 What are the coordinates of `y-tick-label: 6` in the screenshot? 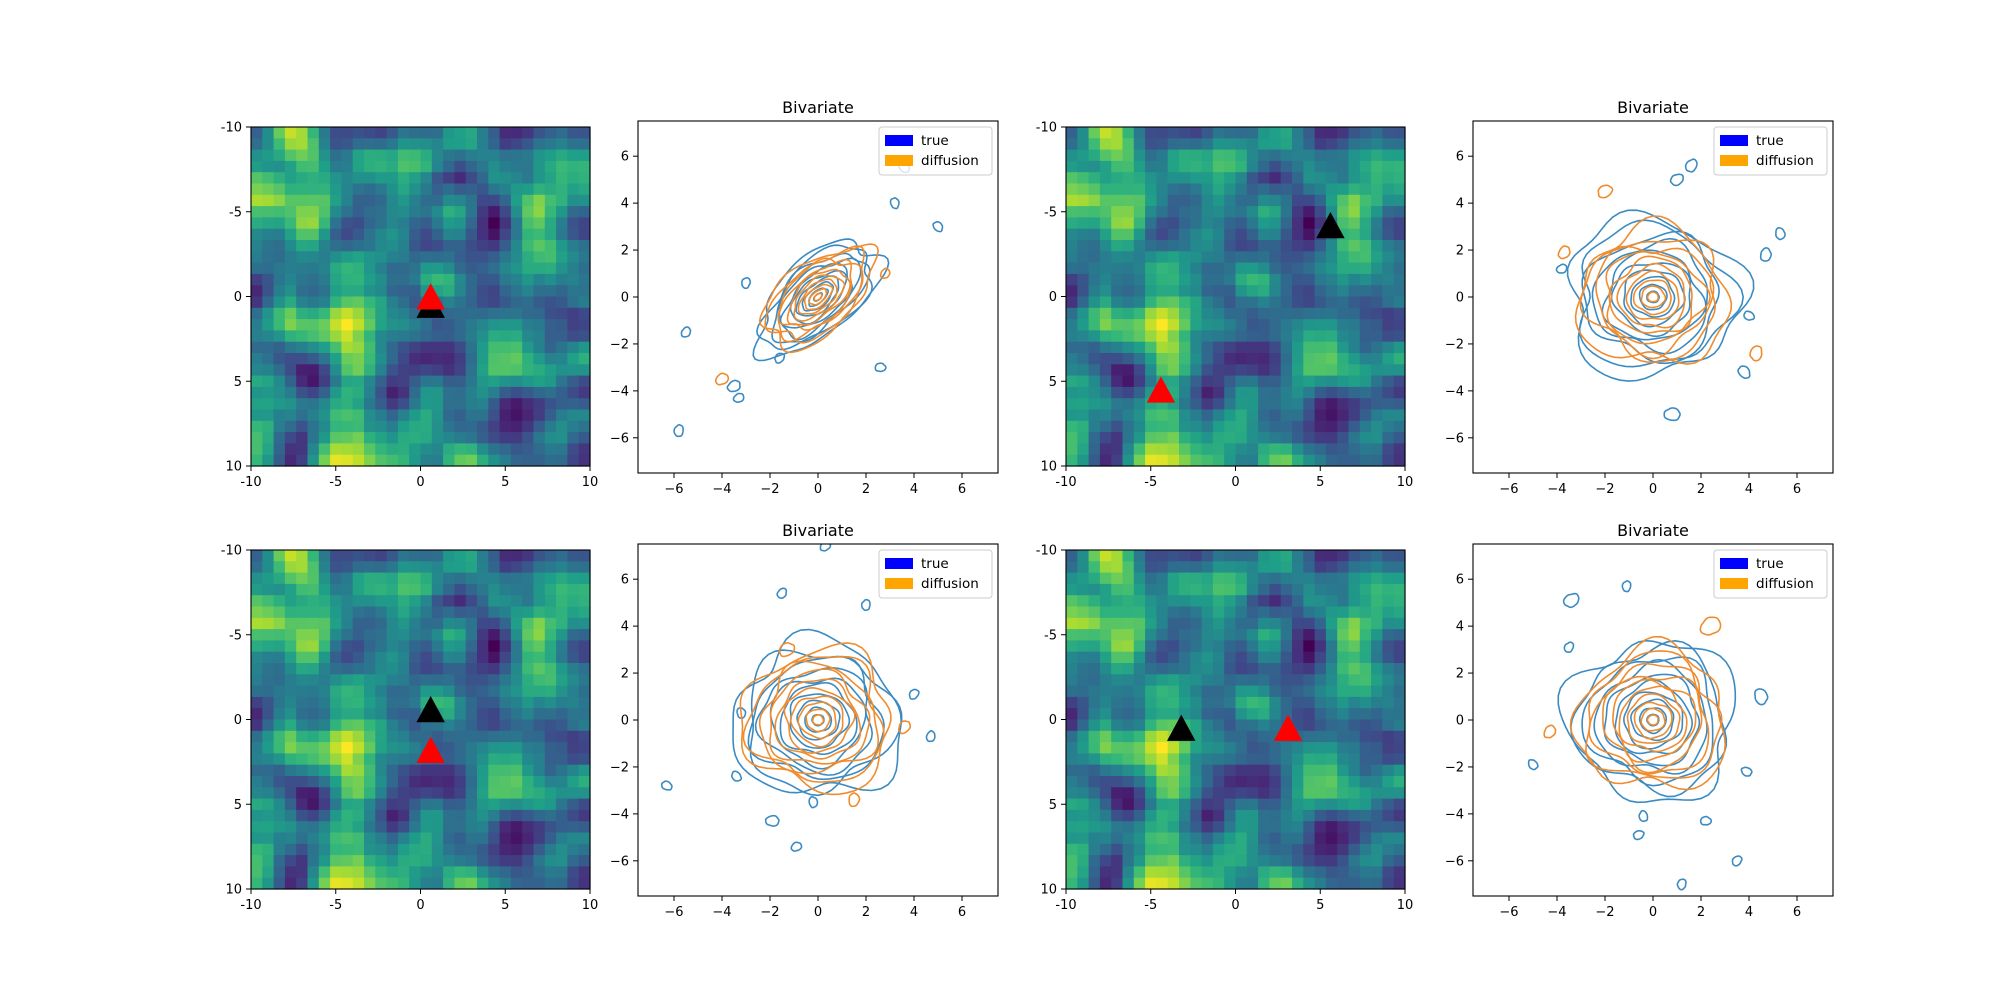 It's located at (1460, 580).